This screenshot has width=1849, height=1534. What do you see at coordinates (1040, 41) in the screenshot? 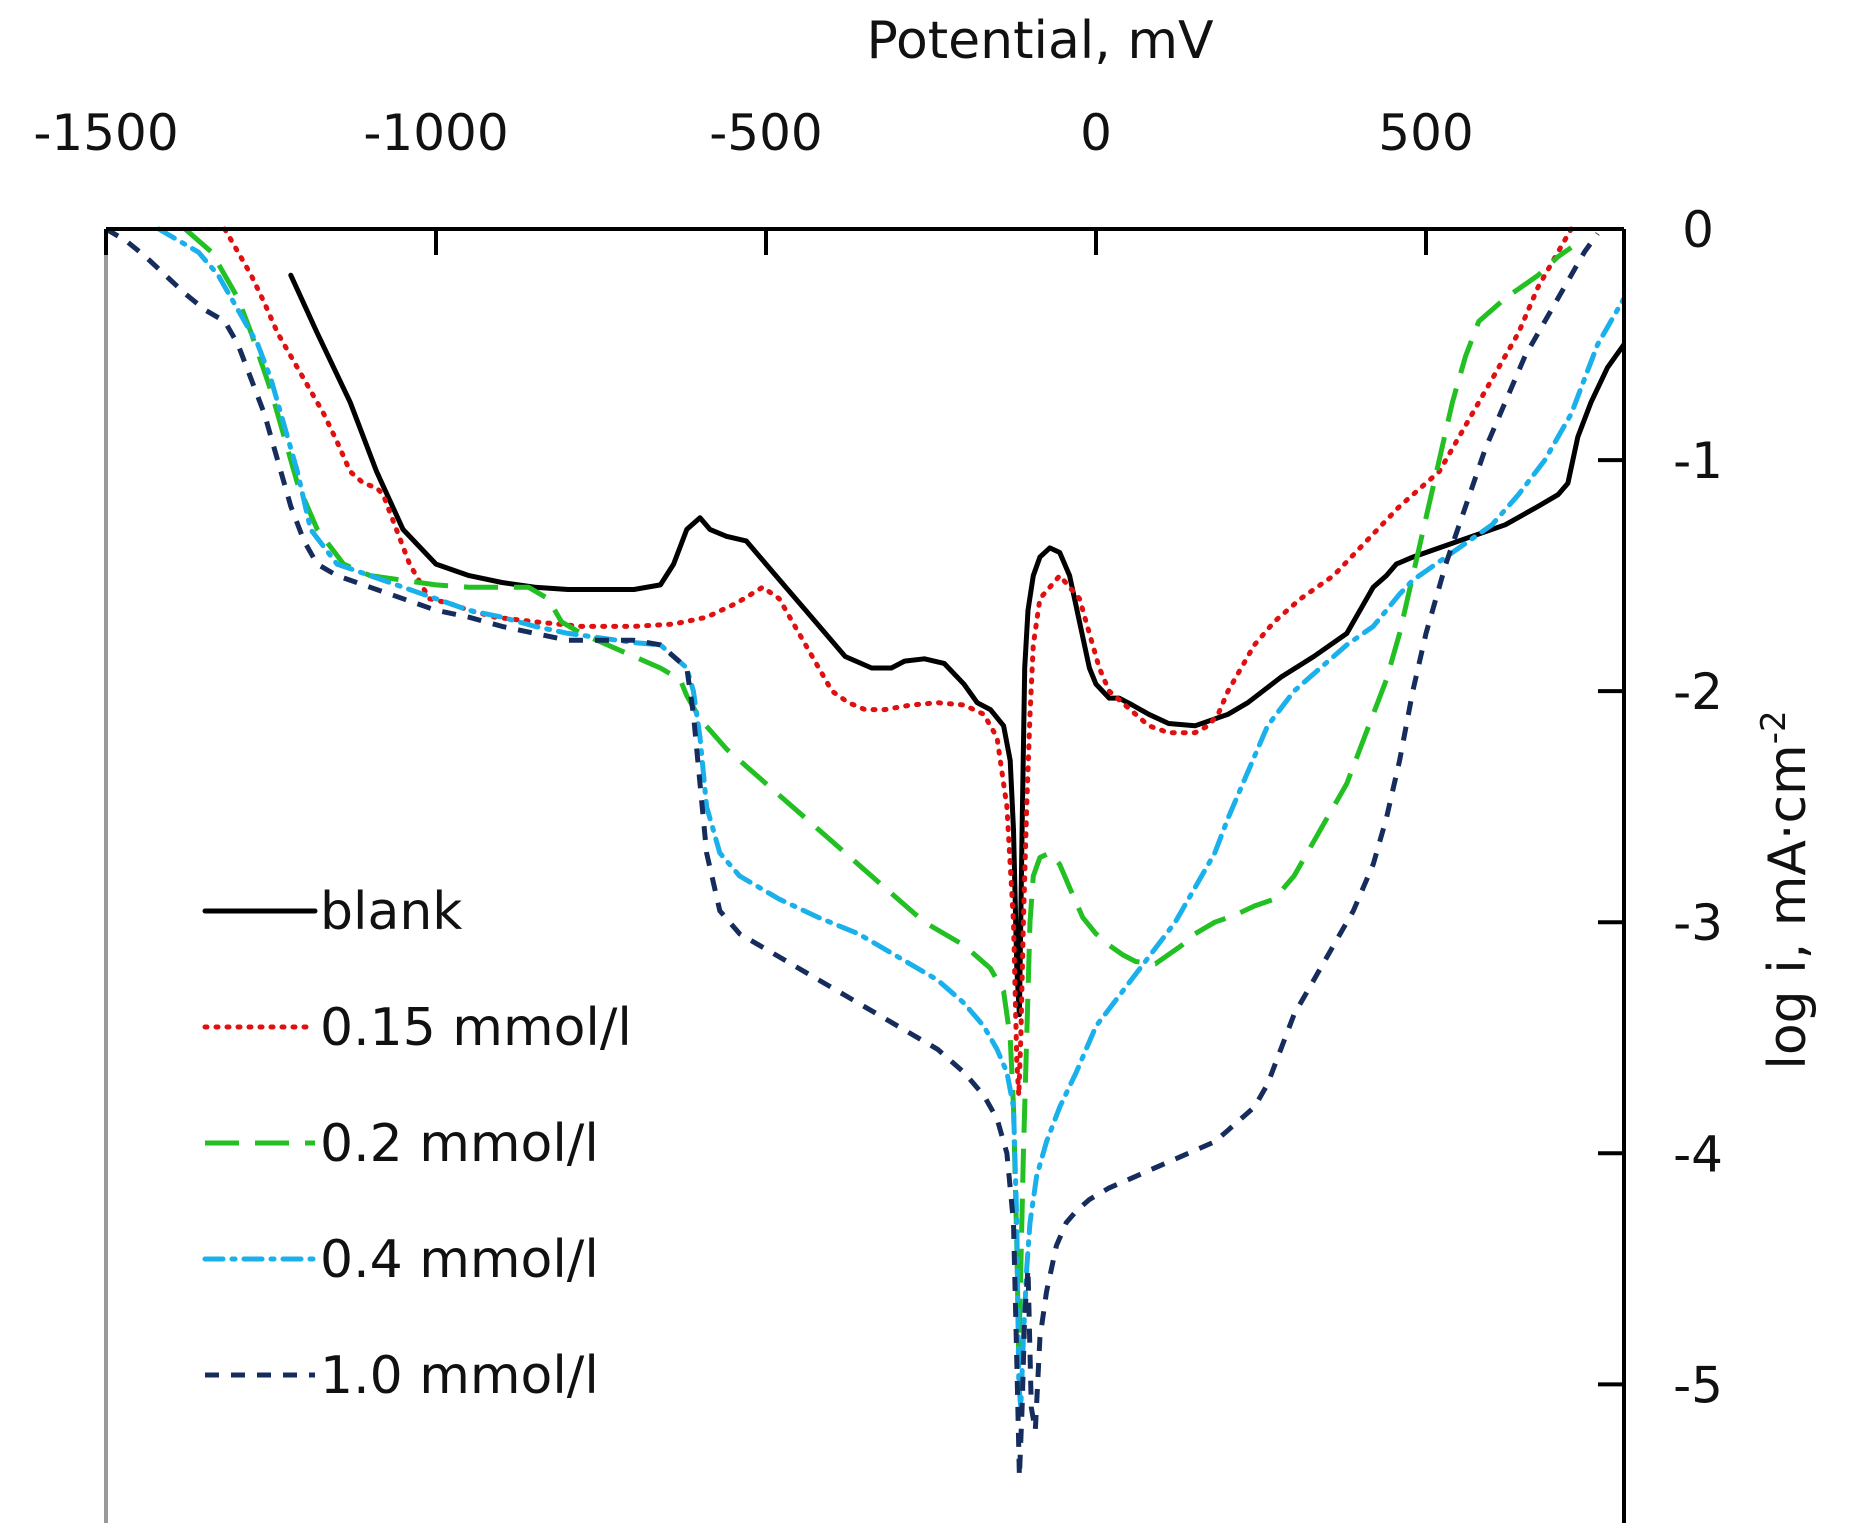
I see `x-axis-title: Potential, mV` at bounding box center [1040, 41].